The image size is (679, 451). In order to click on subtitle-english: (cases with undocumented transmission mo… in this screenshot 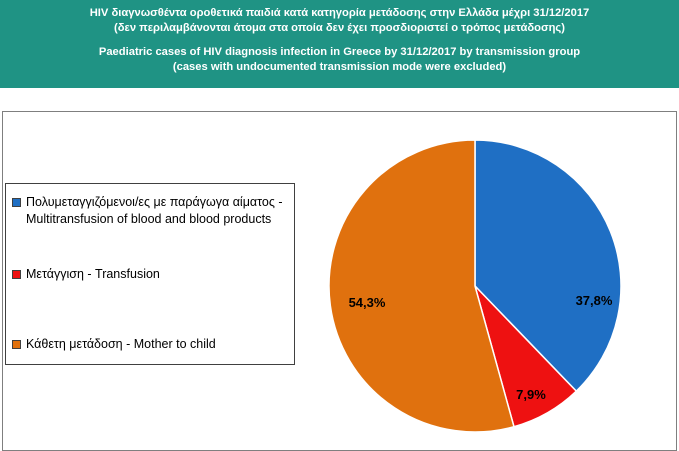, I will do `click(339, 67)`.